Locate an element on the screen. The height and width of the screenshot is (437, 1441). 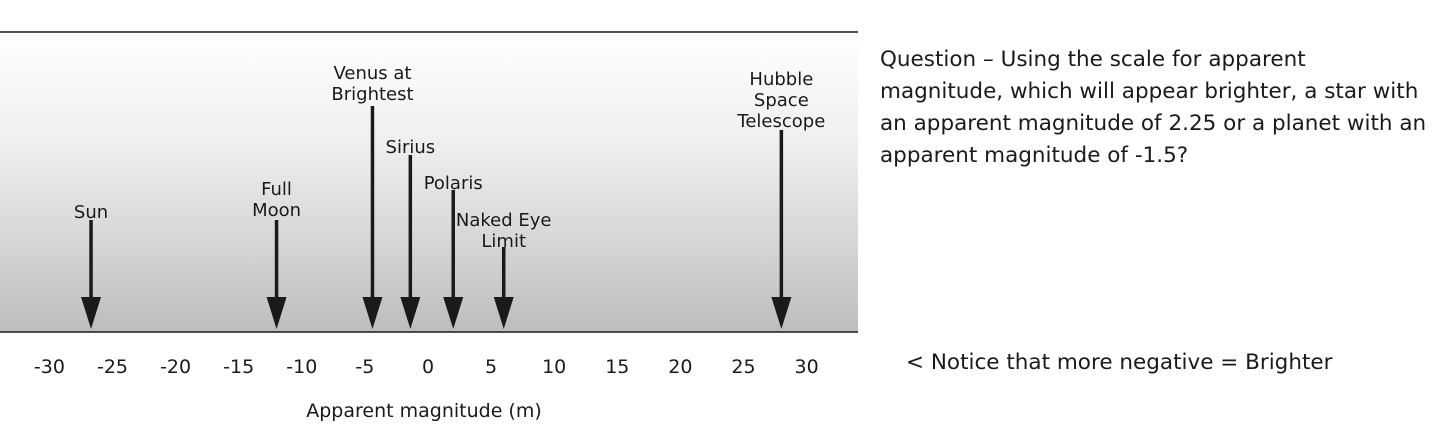
marker-sun: Sun is located at coordinates (91, 265).